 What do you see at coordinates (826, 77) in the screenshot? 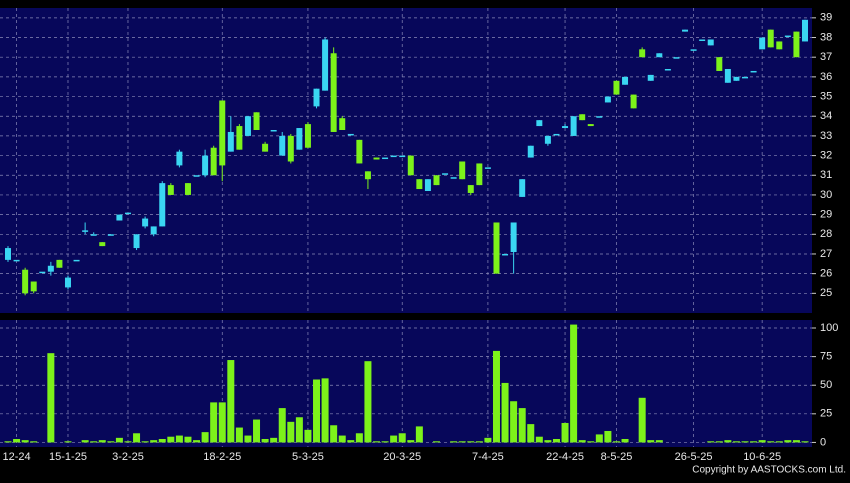
I see `y-tick-label: 36` at bounding box center [826, 77].